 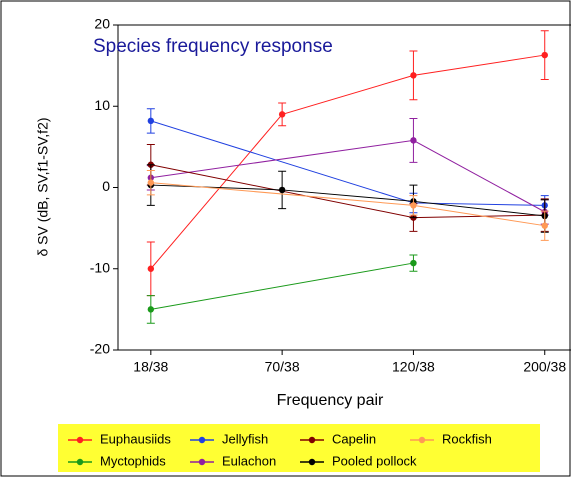 What do you see at coordinates (249, 460) in the screenshot?
I see `legend-label: Eulachon` at bounding box center [249, 460].